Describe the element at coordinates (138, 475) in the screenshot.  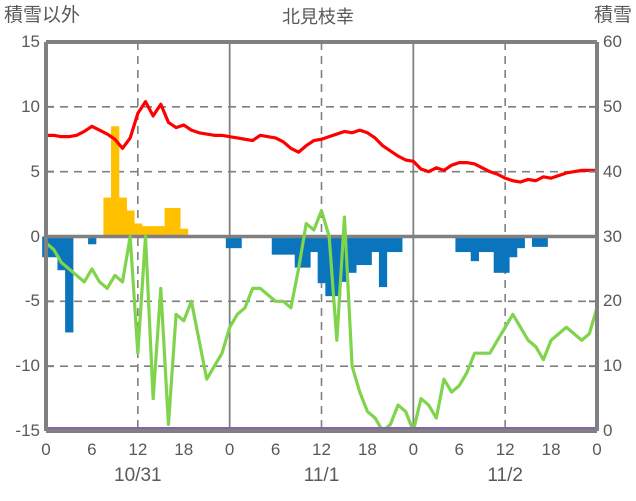
I see `x-axis-day-label: 10/31` at that location.